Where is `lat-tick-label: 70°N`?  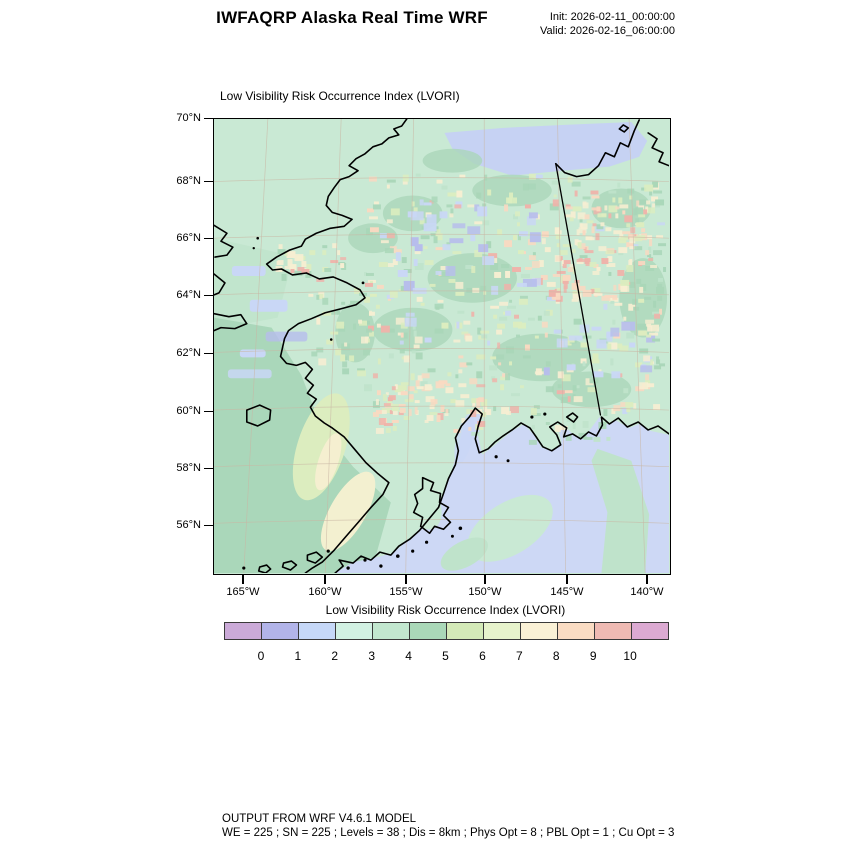 lat-tick-label: 70°N is located at coordinates (188, 118).